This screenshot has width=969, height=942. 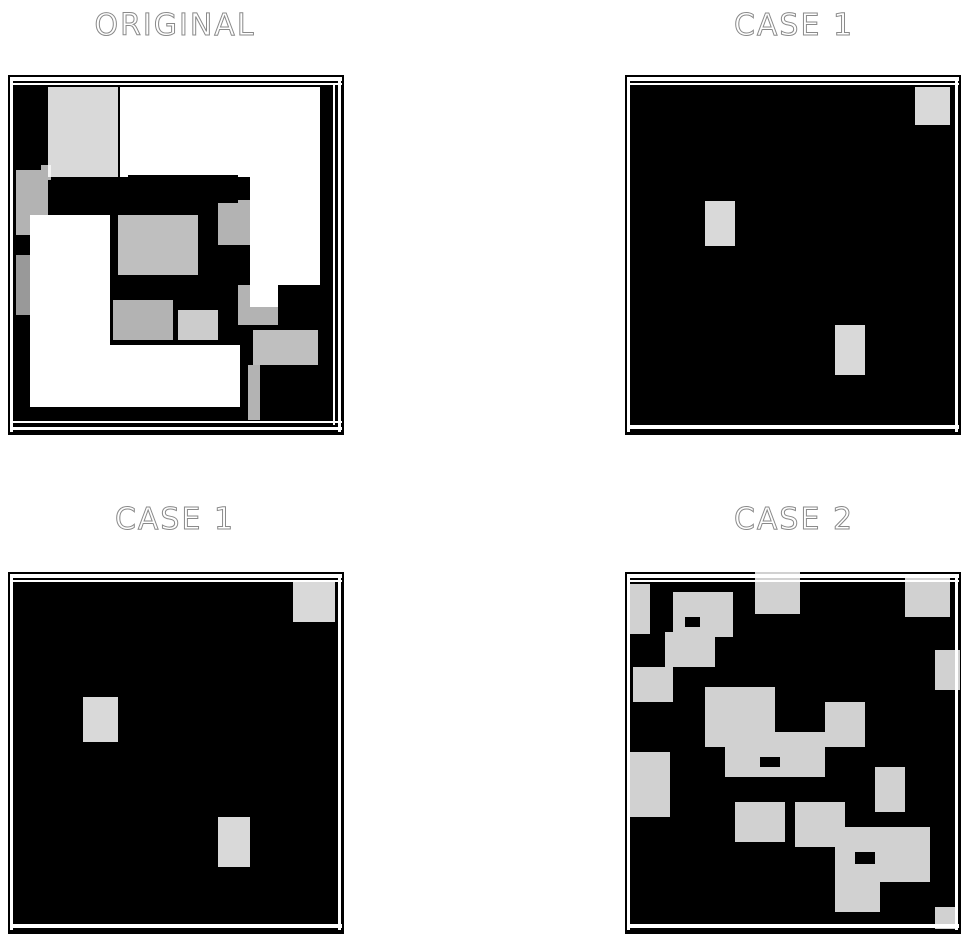 I want to click on image-case1-top-art, so click(x=793, y=255).